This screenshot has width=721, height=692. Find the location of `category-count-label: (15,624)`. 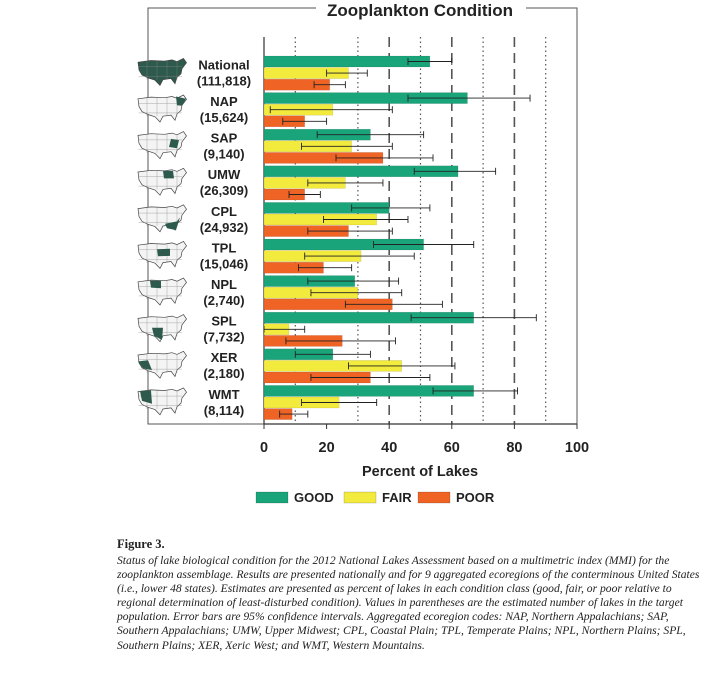

category-count-label: (15,624) is located at coordinates (224, 117).